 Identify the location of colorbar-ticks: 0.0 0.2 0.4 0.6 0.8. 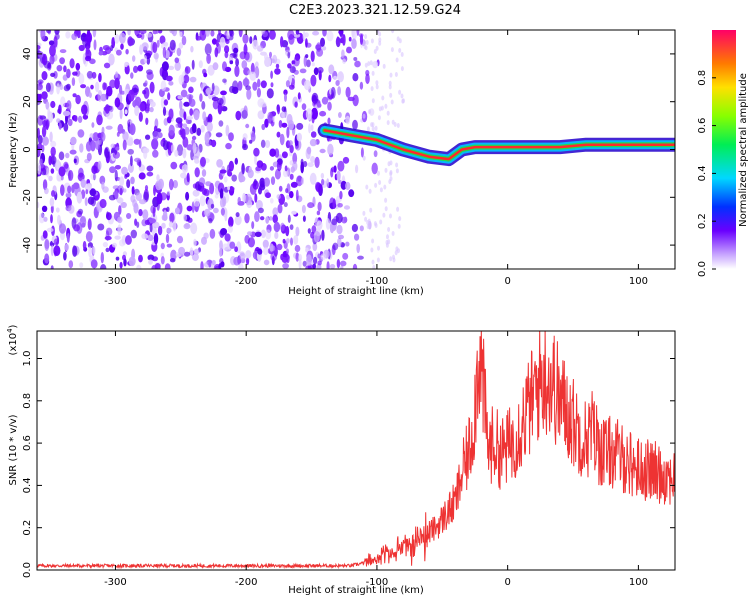
(706, 173).